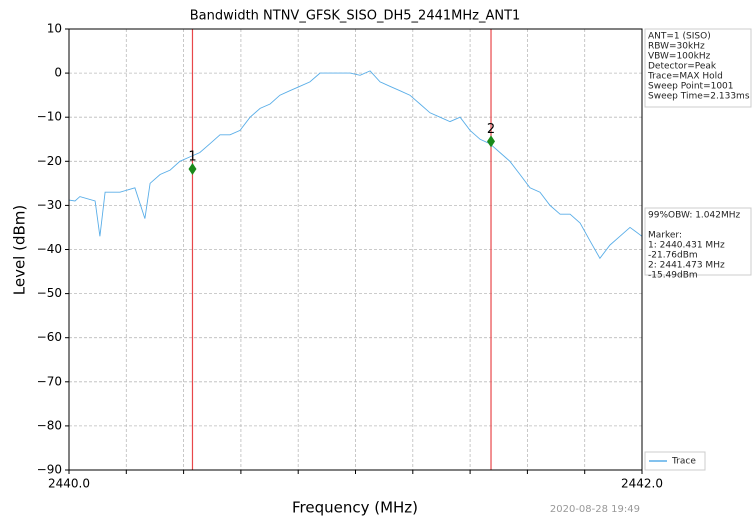 This screenshot has width=753, height=521. I want to click on timestamp: 2020-08-28 19:49, so click(595, 509).